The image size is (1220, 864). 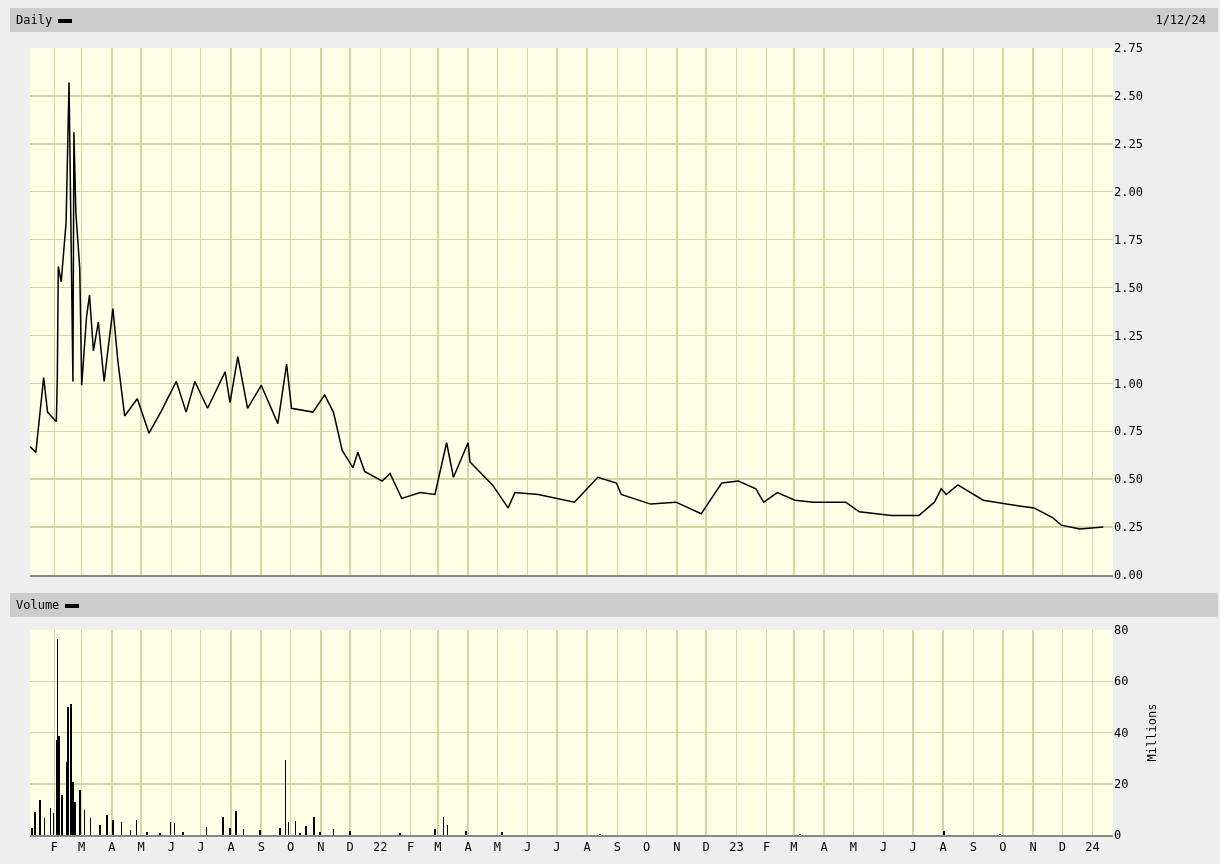 What do you see at coordinates (1121, 732) in the screenshot?
I see `y-tick-label: 40` at bounding box center [1121, 732].